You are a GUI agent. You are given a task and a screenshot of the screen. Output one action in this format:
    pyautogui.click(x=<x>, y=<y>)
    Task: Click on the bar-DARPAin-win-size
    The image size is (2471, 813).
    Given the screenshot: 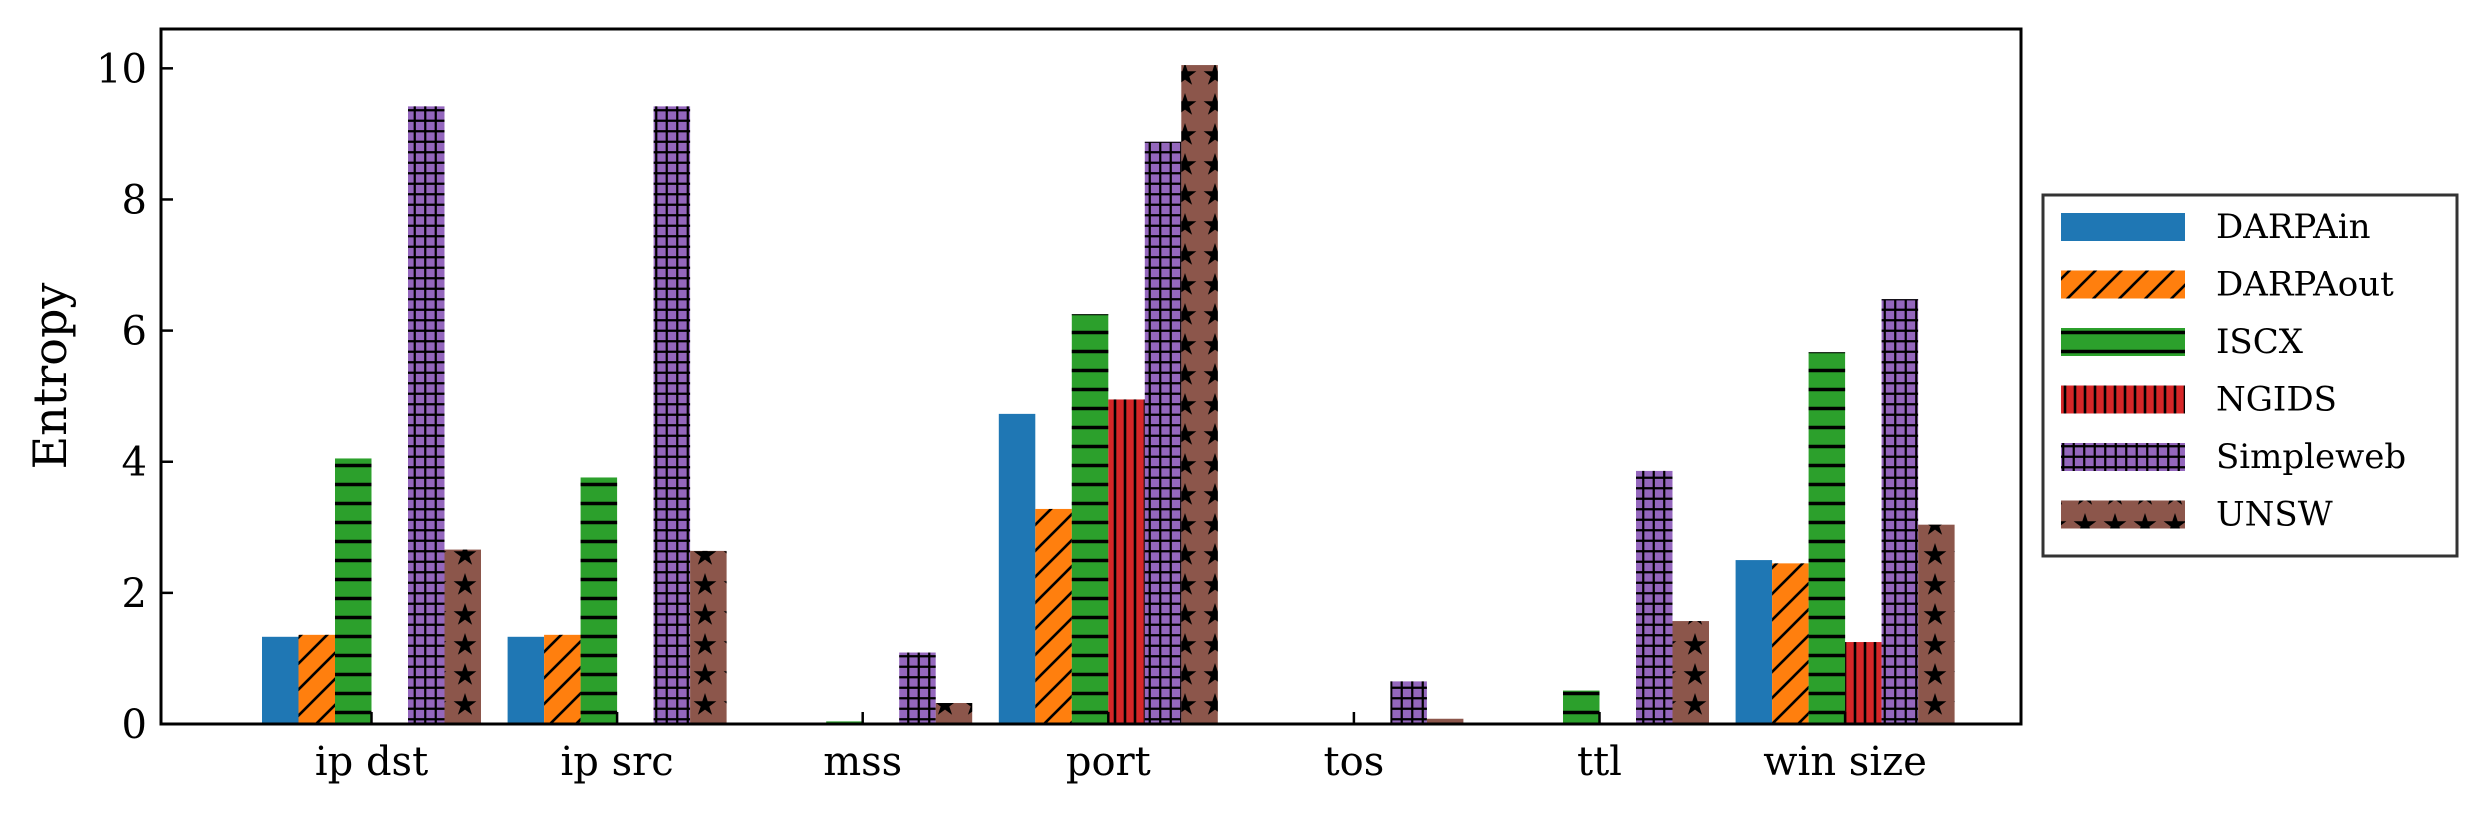 What is the action you would take?
    pyautogui.click(x=1754, y=642)
    